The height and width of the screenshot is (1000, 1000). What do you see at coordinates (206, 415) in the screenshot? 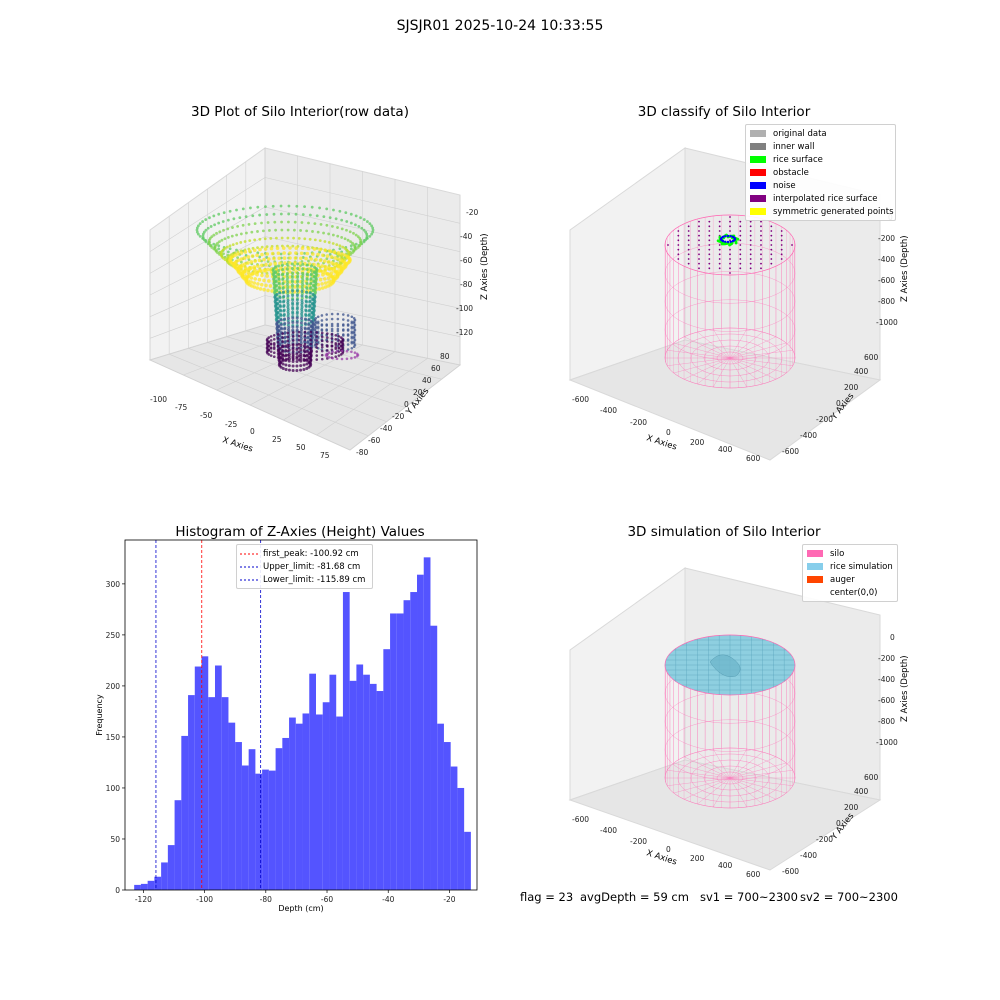
I see `raw-xtick: -50` at bounding box center [206, 415].